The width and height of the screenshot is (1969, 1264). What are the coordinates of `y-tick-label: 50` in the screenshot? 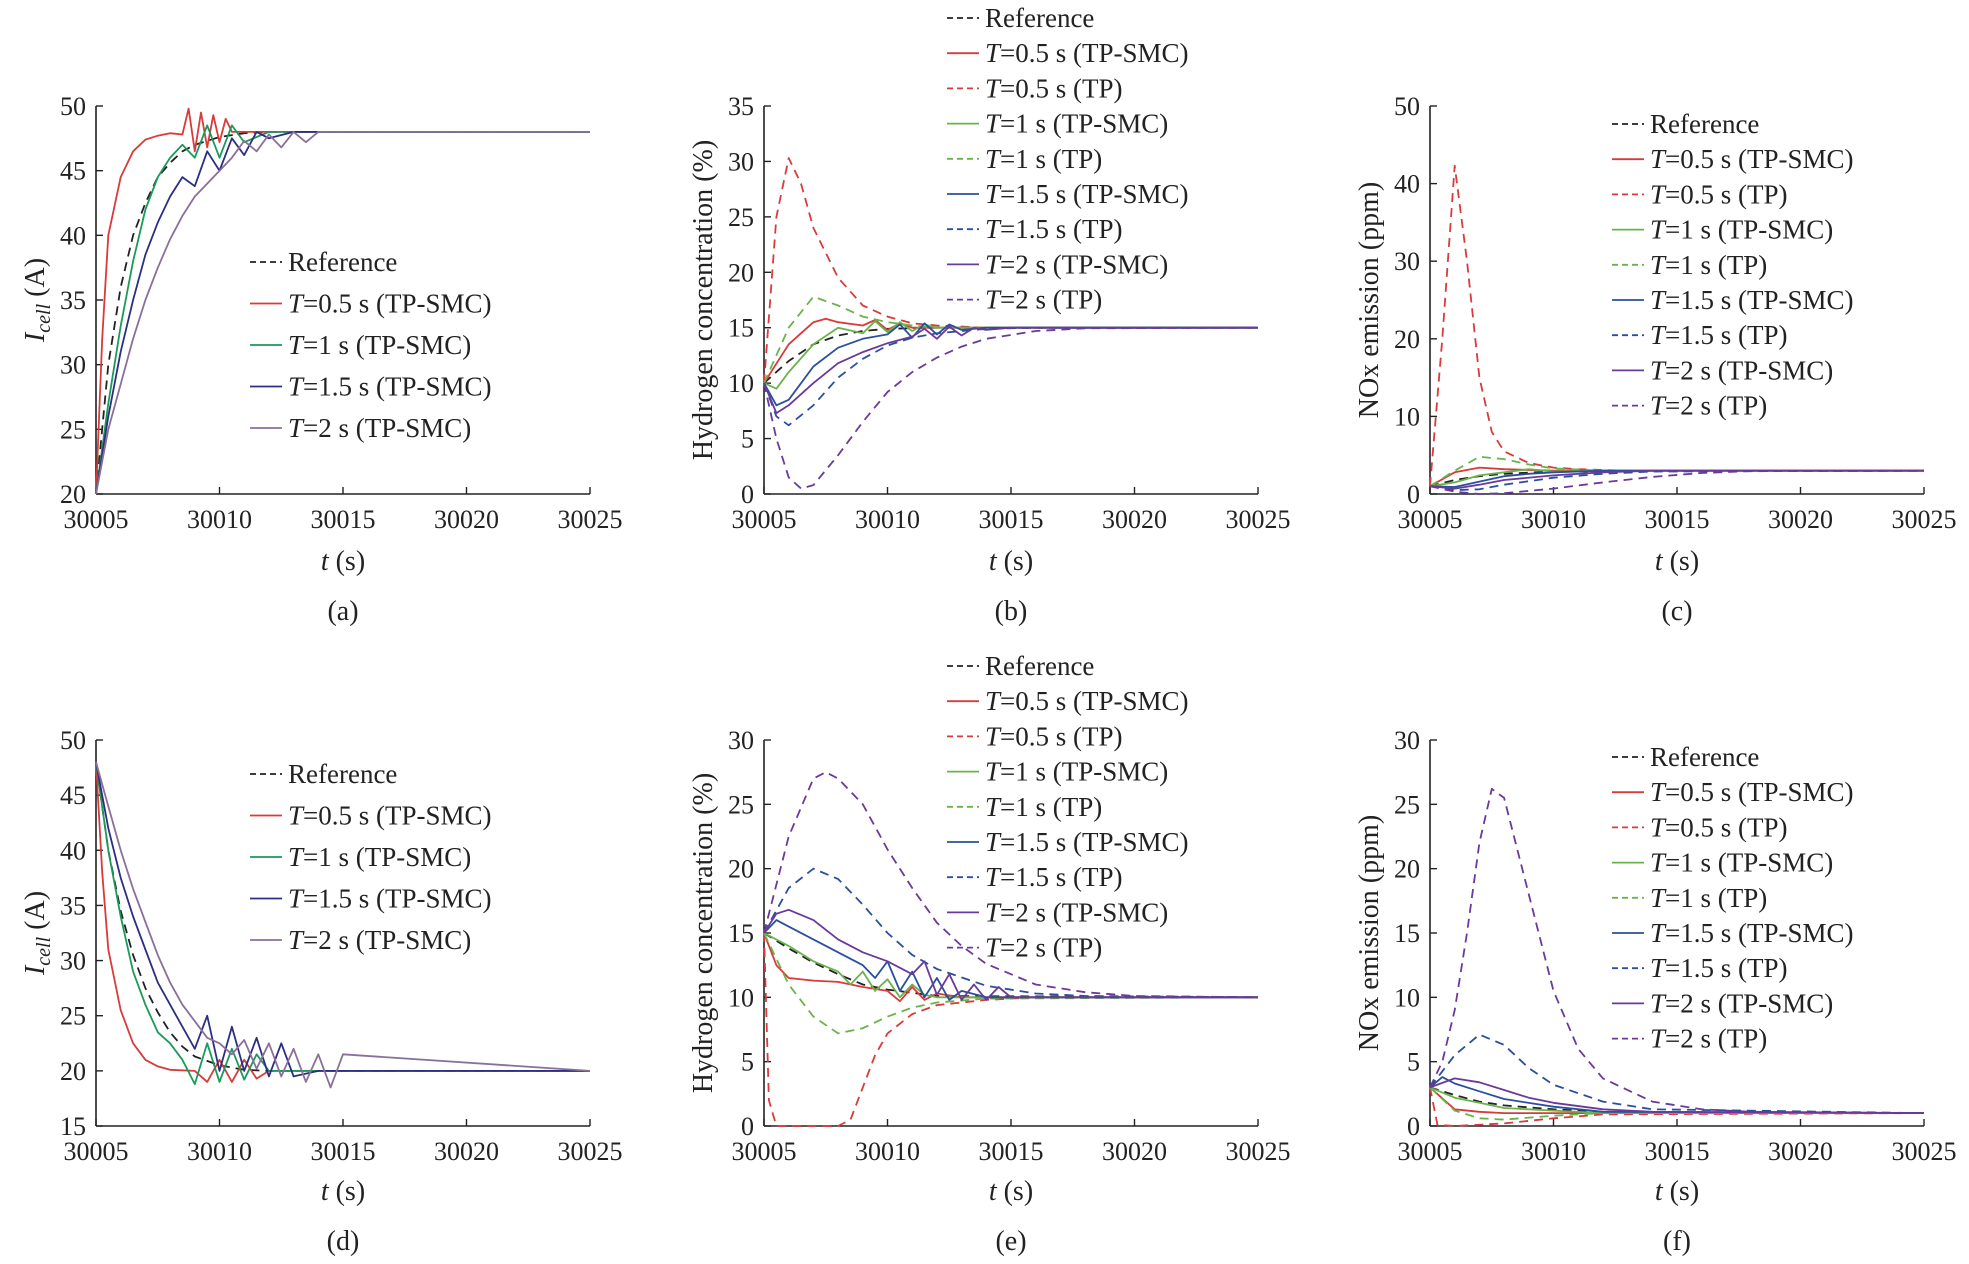 It's located at (1407, 106).